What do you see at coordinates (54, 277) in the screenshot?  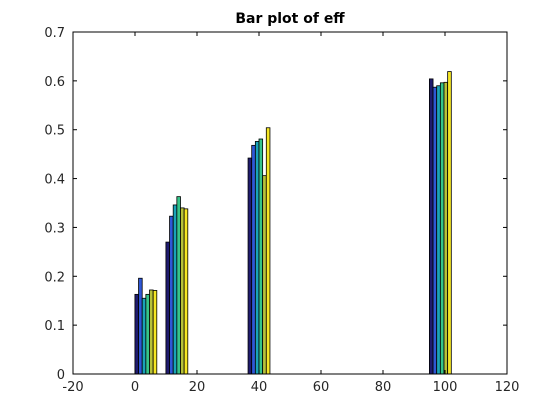 I see `y-tick-label: 0.2` at bounding box center [54, 277].